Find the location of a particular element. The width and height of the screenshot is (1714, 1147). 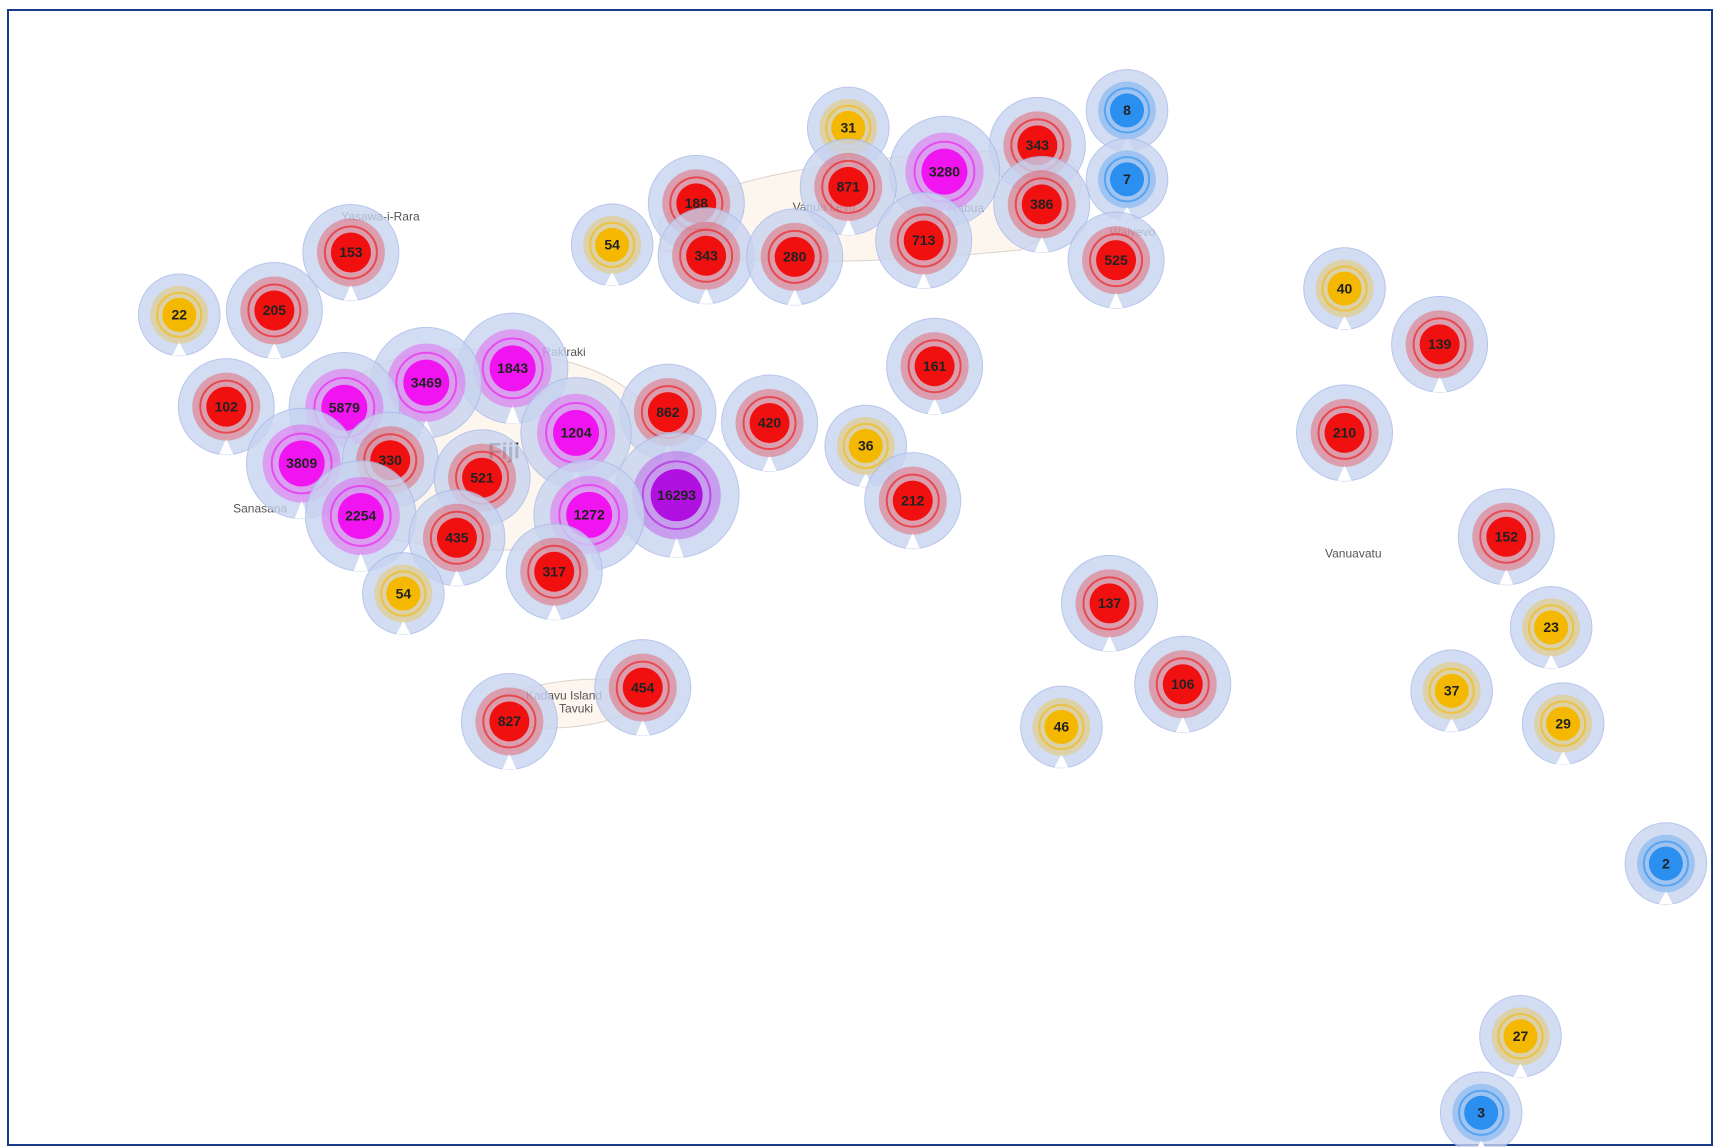

cluster-marker: 46 is located at coordinates (1061, 727).